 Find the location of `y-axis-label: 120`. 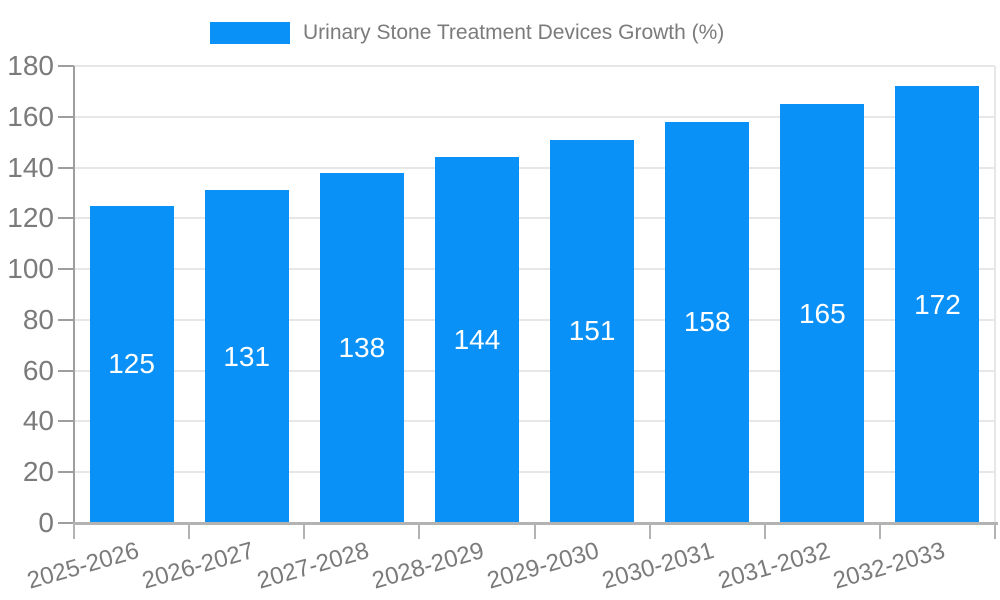

y-axis-label: 120 is located at coordinates (30, 218).